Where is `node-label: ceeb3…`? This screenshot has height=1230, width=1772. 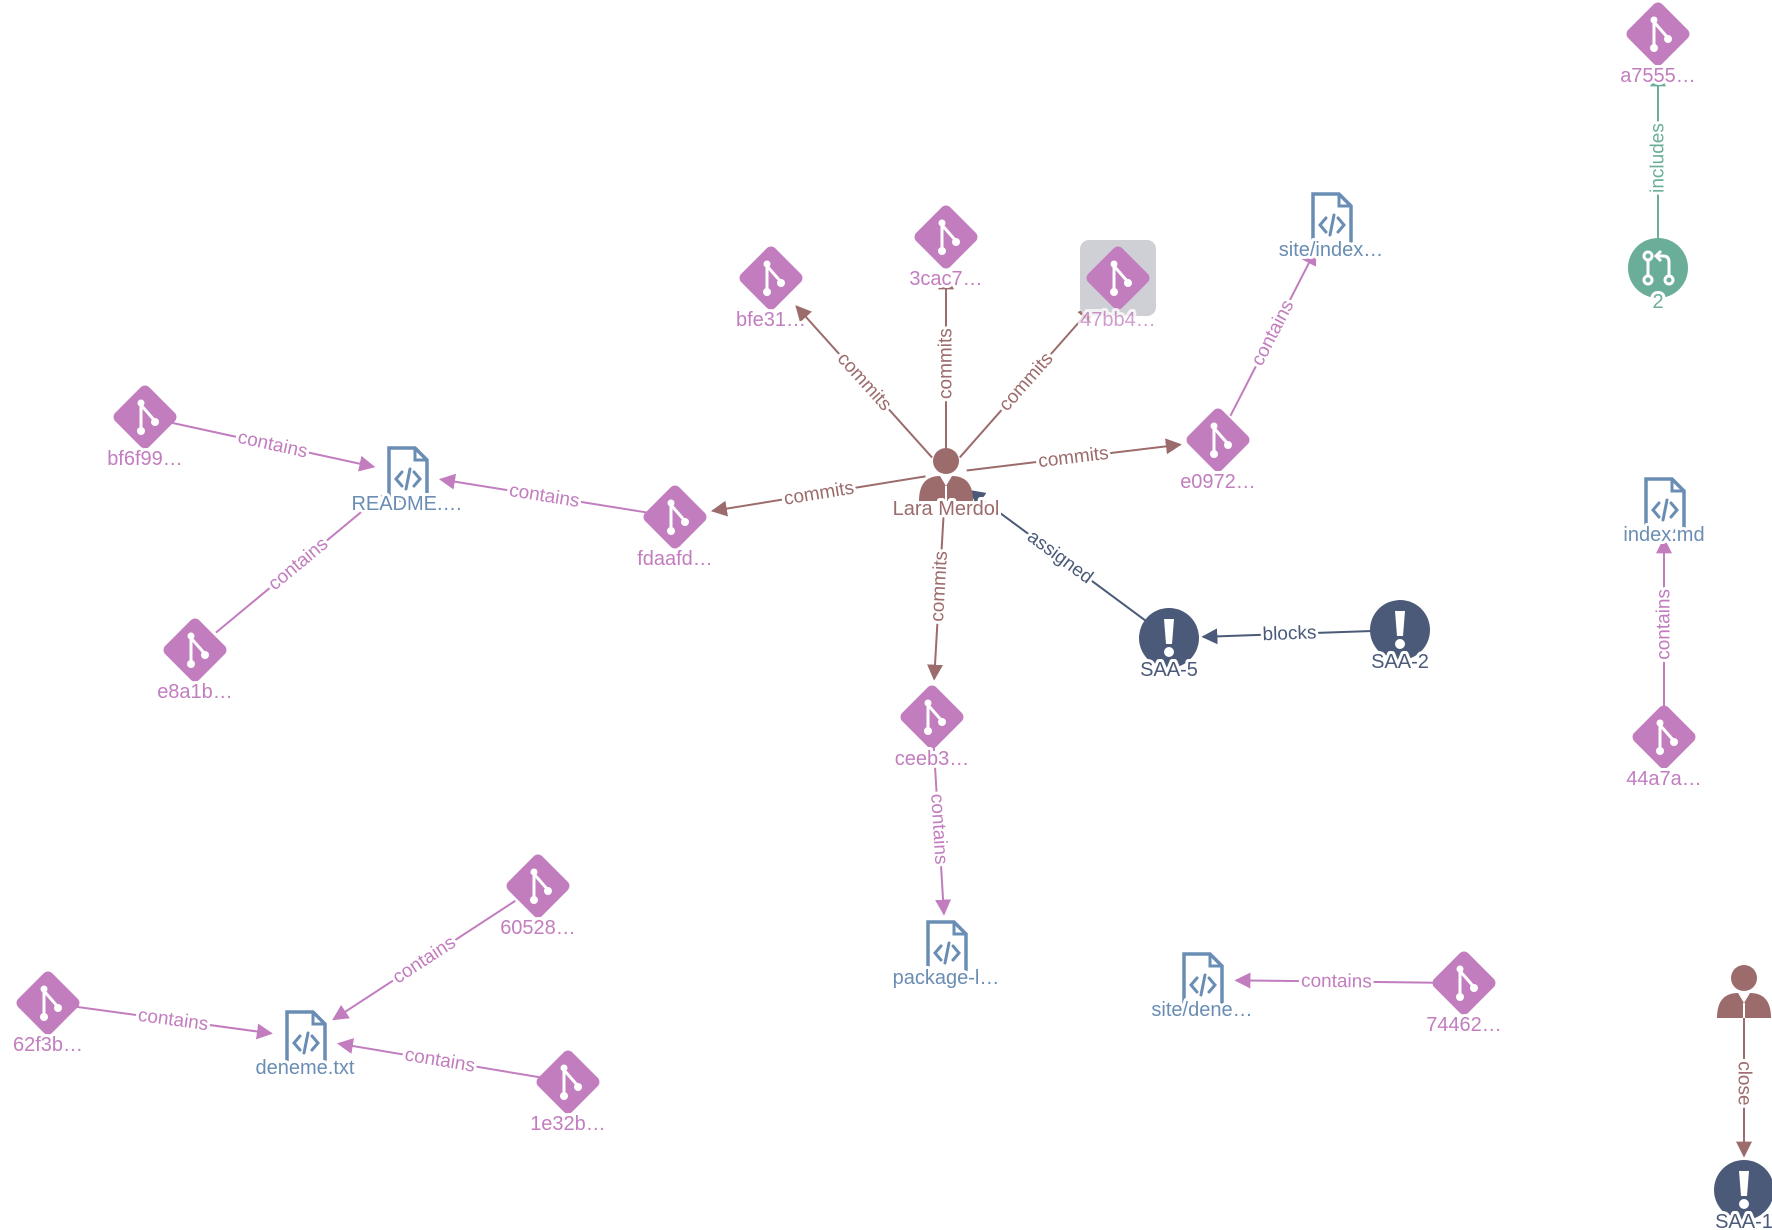 node-label: ceeb3… is located at coordinates (932, 759).